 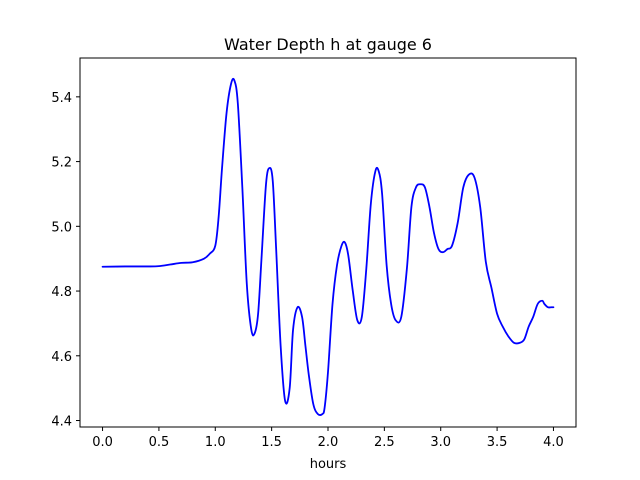 What do you see at coordinates (328, 442) in the screenshot?
I see `x-tick-label: 2.0` at bounding box center [328, 442].